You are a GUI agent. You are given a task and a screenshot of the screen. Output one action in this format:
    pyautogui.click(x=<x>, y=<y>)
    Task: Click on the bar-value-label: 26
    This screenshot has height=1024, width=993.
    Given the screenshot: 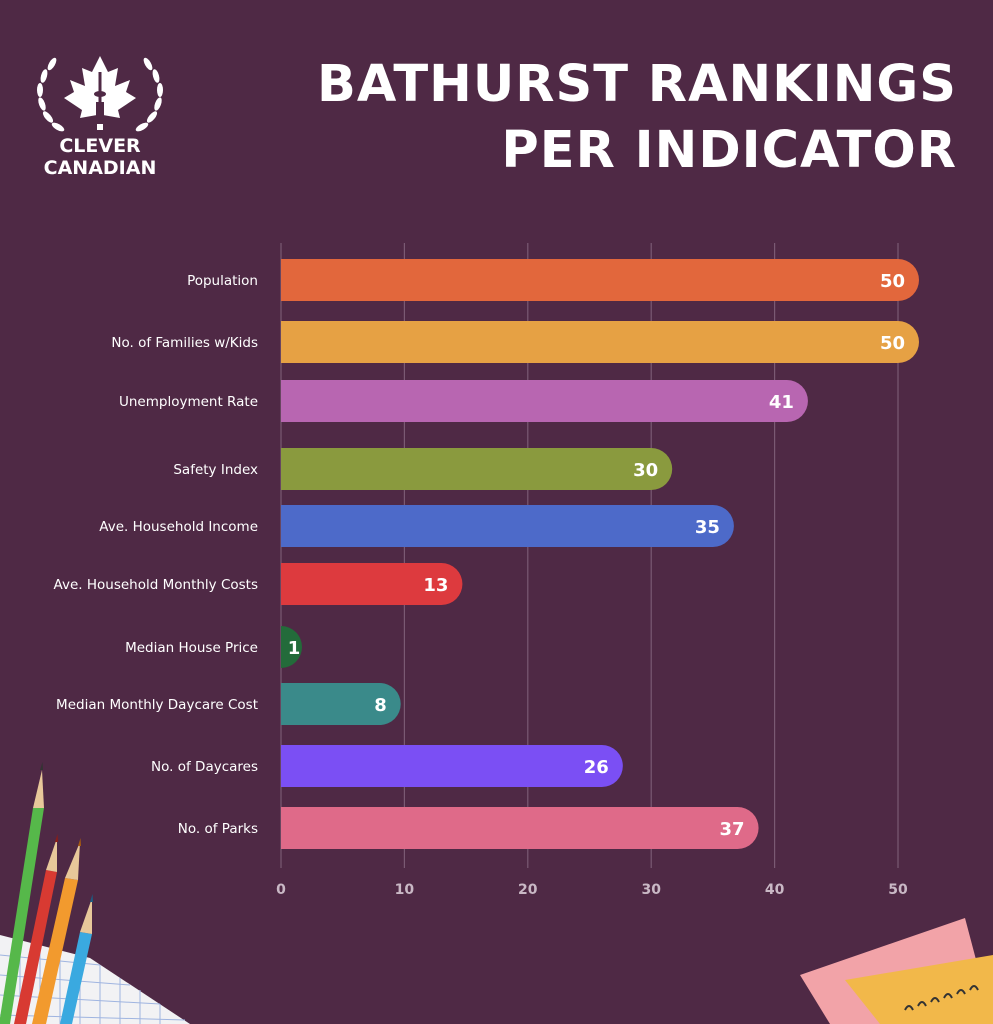 What is the action you would take?
    pyautogui.click(x=596, y=767)
    